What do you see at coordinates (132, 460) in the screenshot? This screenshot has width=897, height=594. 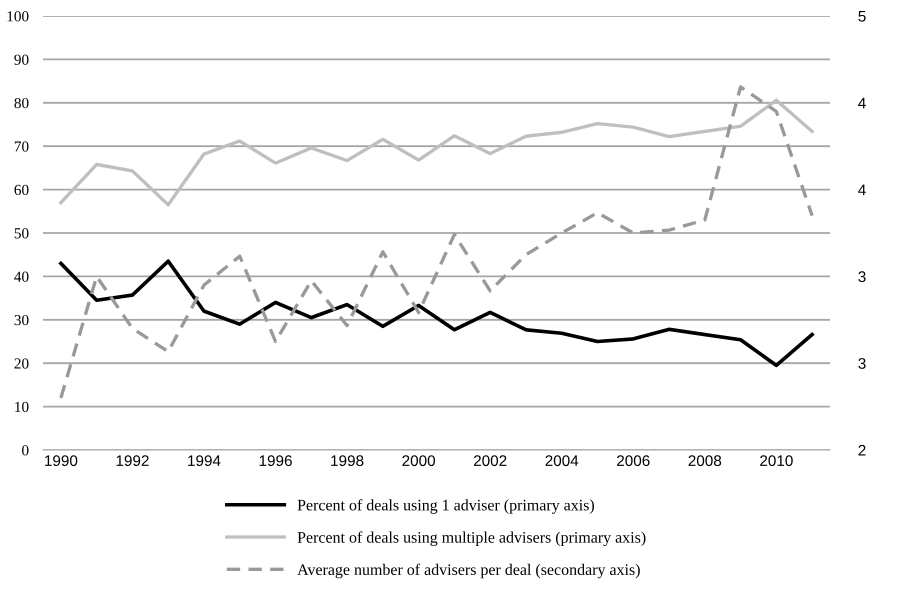 I see `x-tick-label: 1992` at bounding box center [132, 460].